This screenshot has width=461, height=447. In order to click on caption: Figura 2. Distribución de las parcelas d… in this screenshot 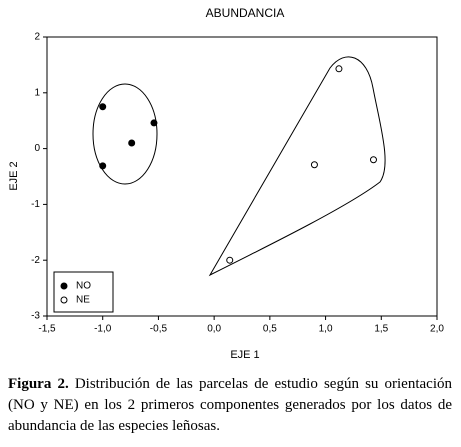, I will do `click(230, 405)`.